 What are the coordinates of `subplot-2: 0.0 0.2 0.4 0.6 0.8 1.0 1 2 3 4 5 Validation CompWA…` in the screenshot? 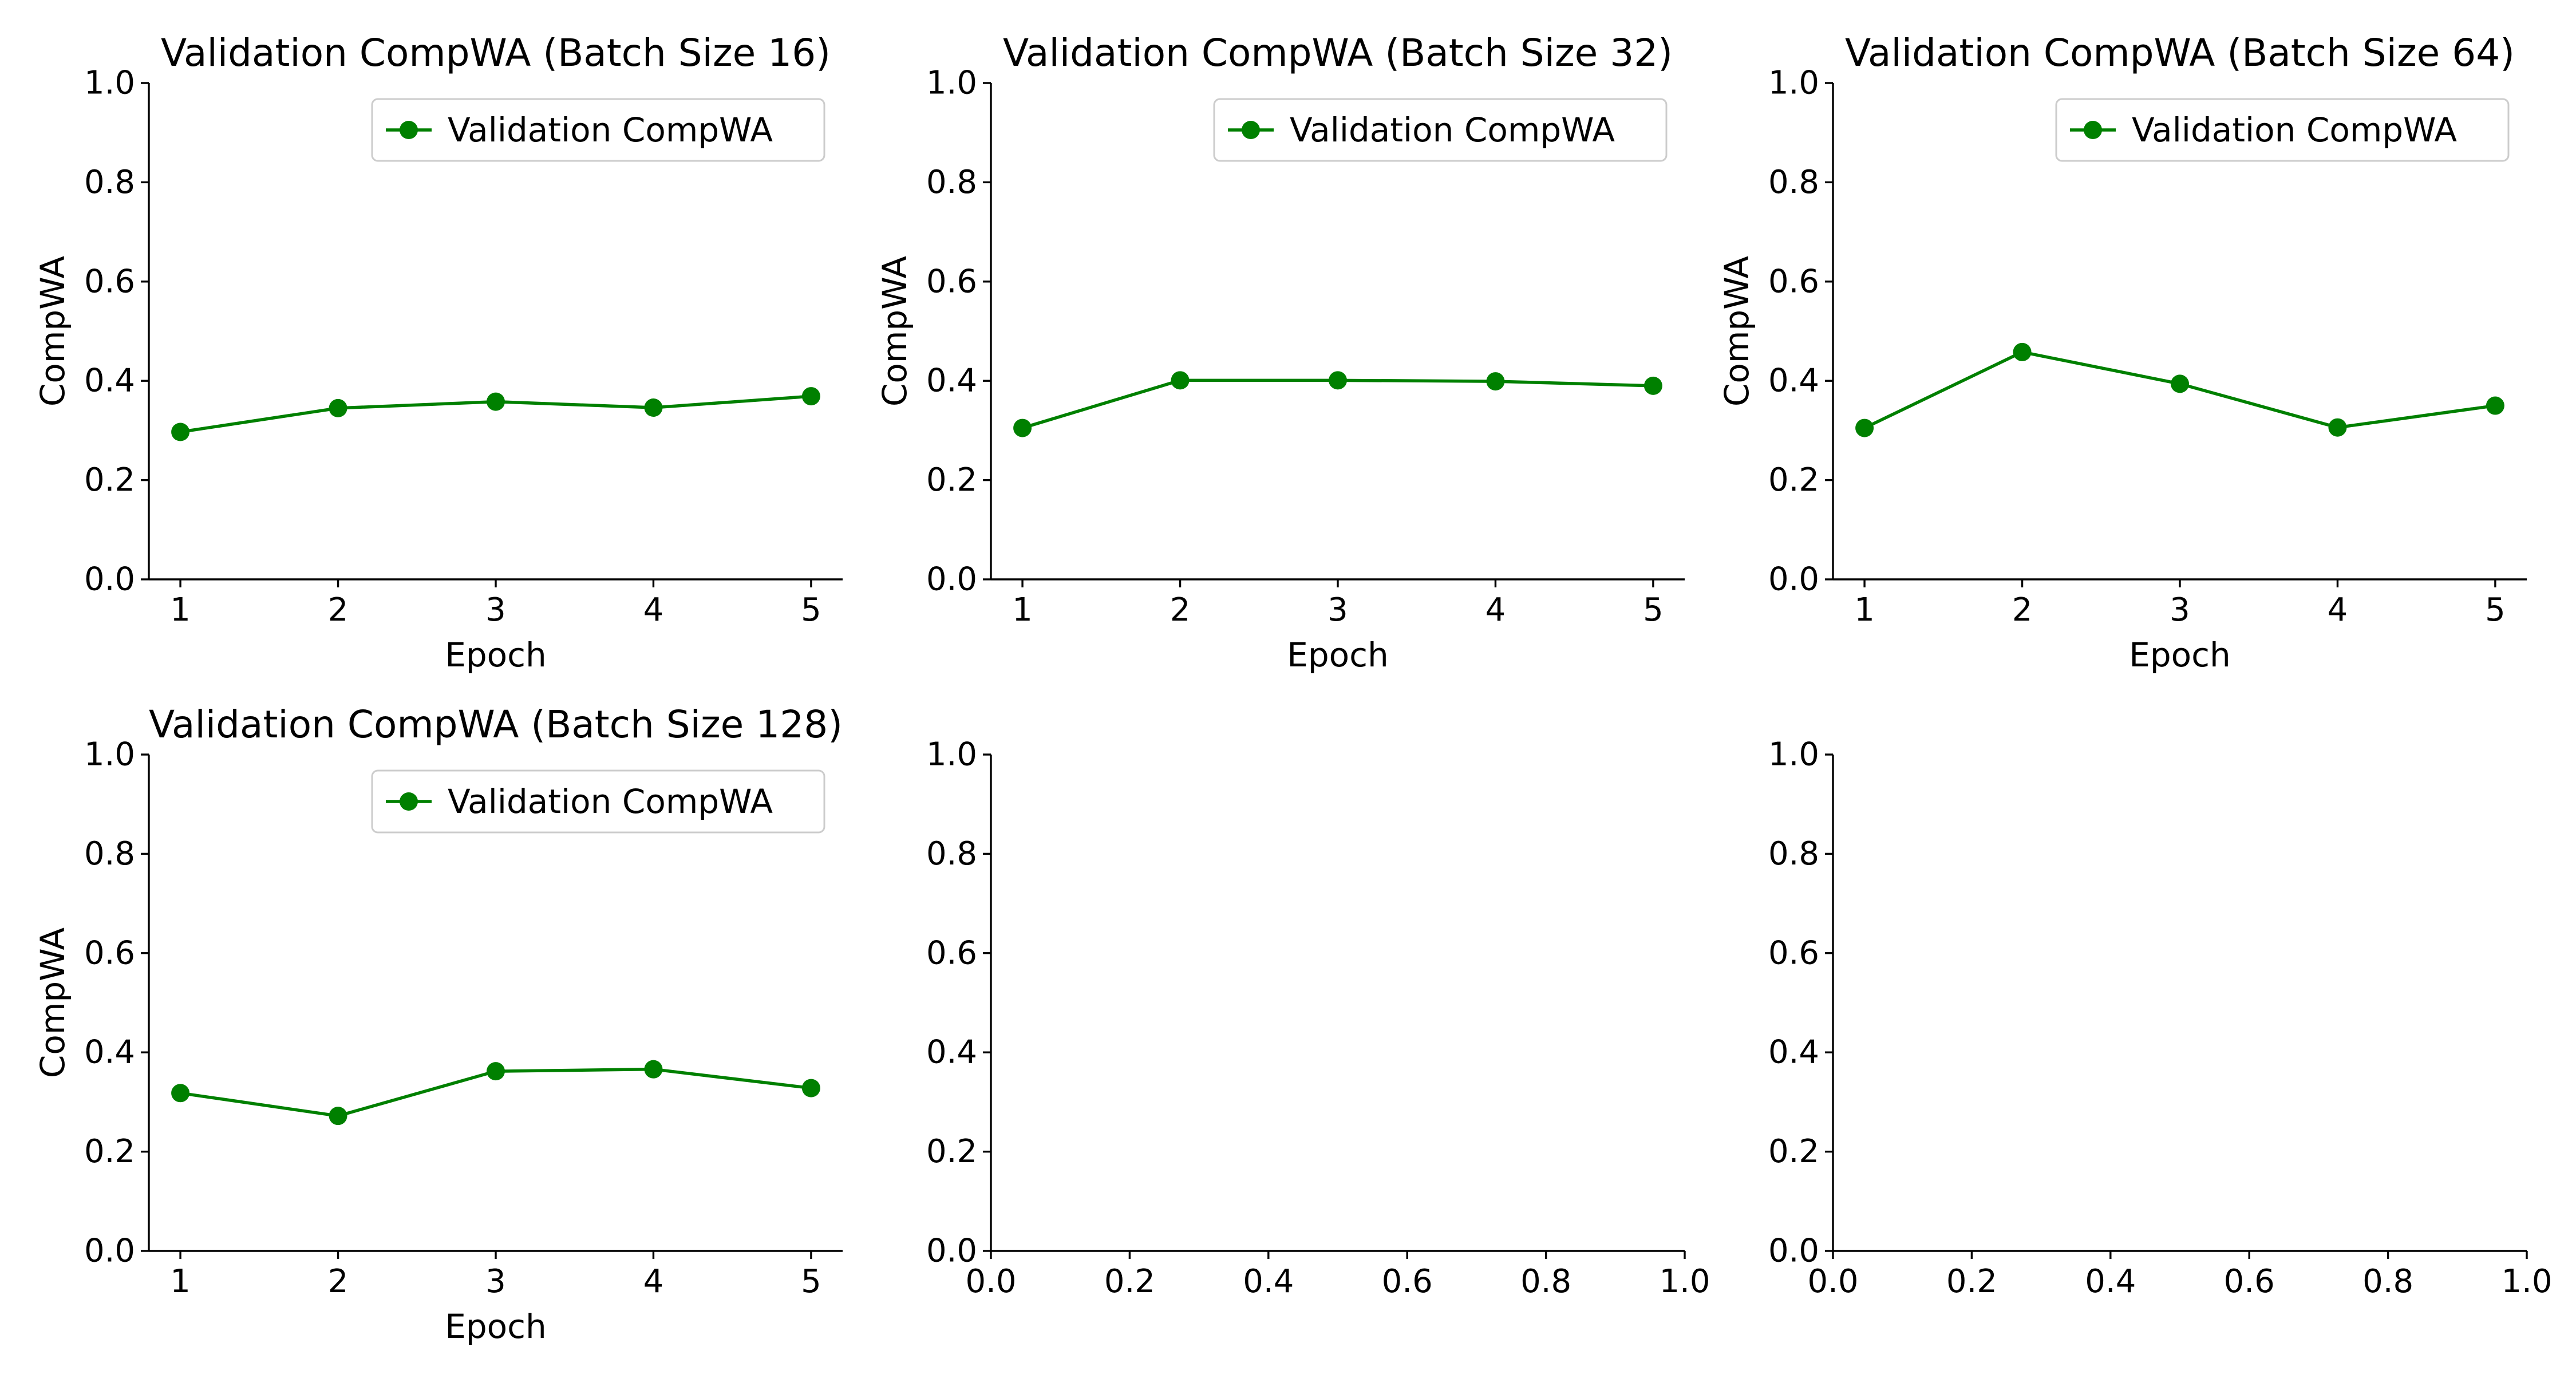 It's located at (1280, 352).